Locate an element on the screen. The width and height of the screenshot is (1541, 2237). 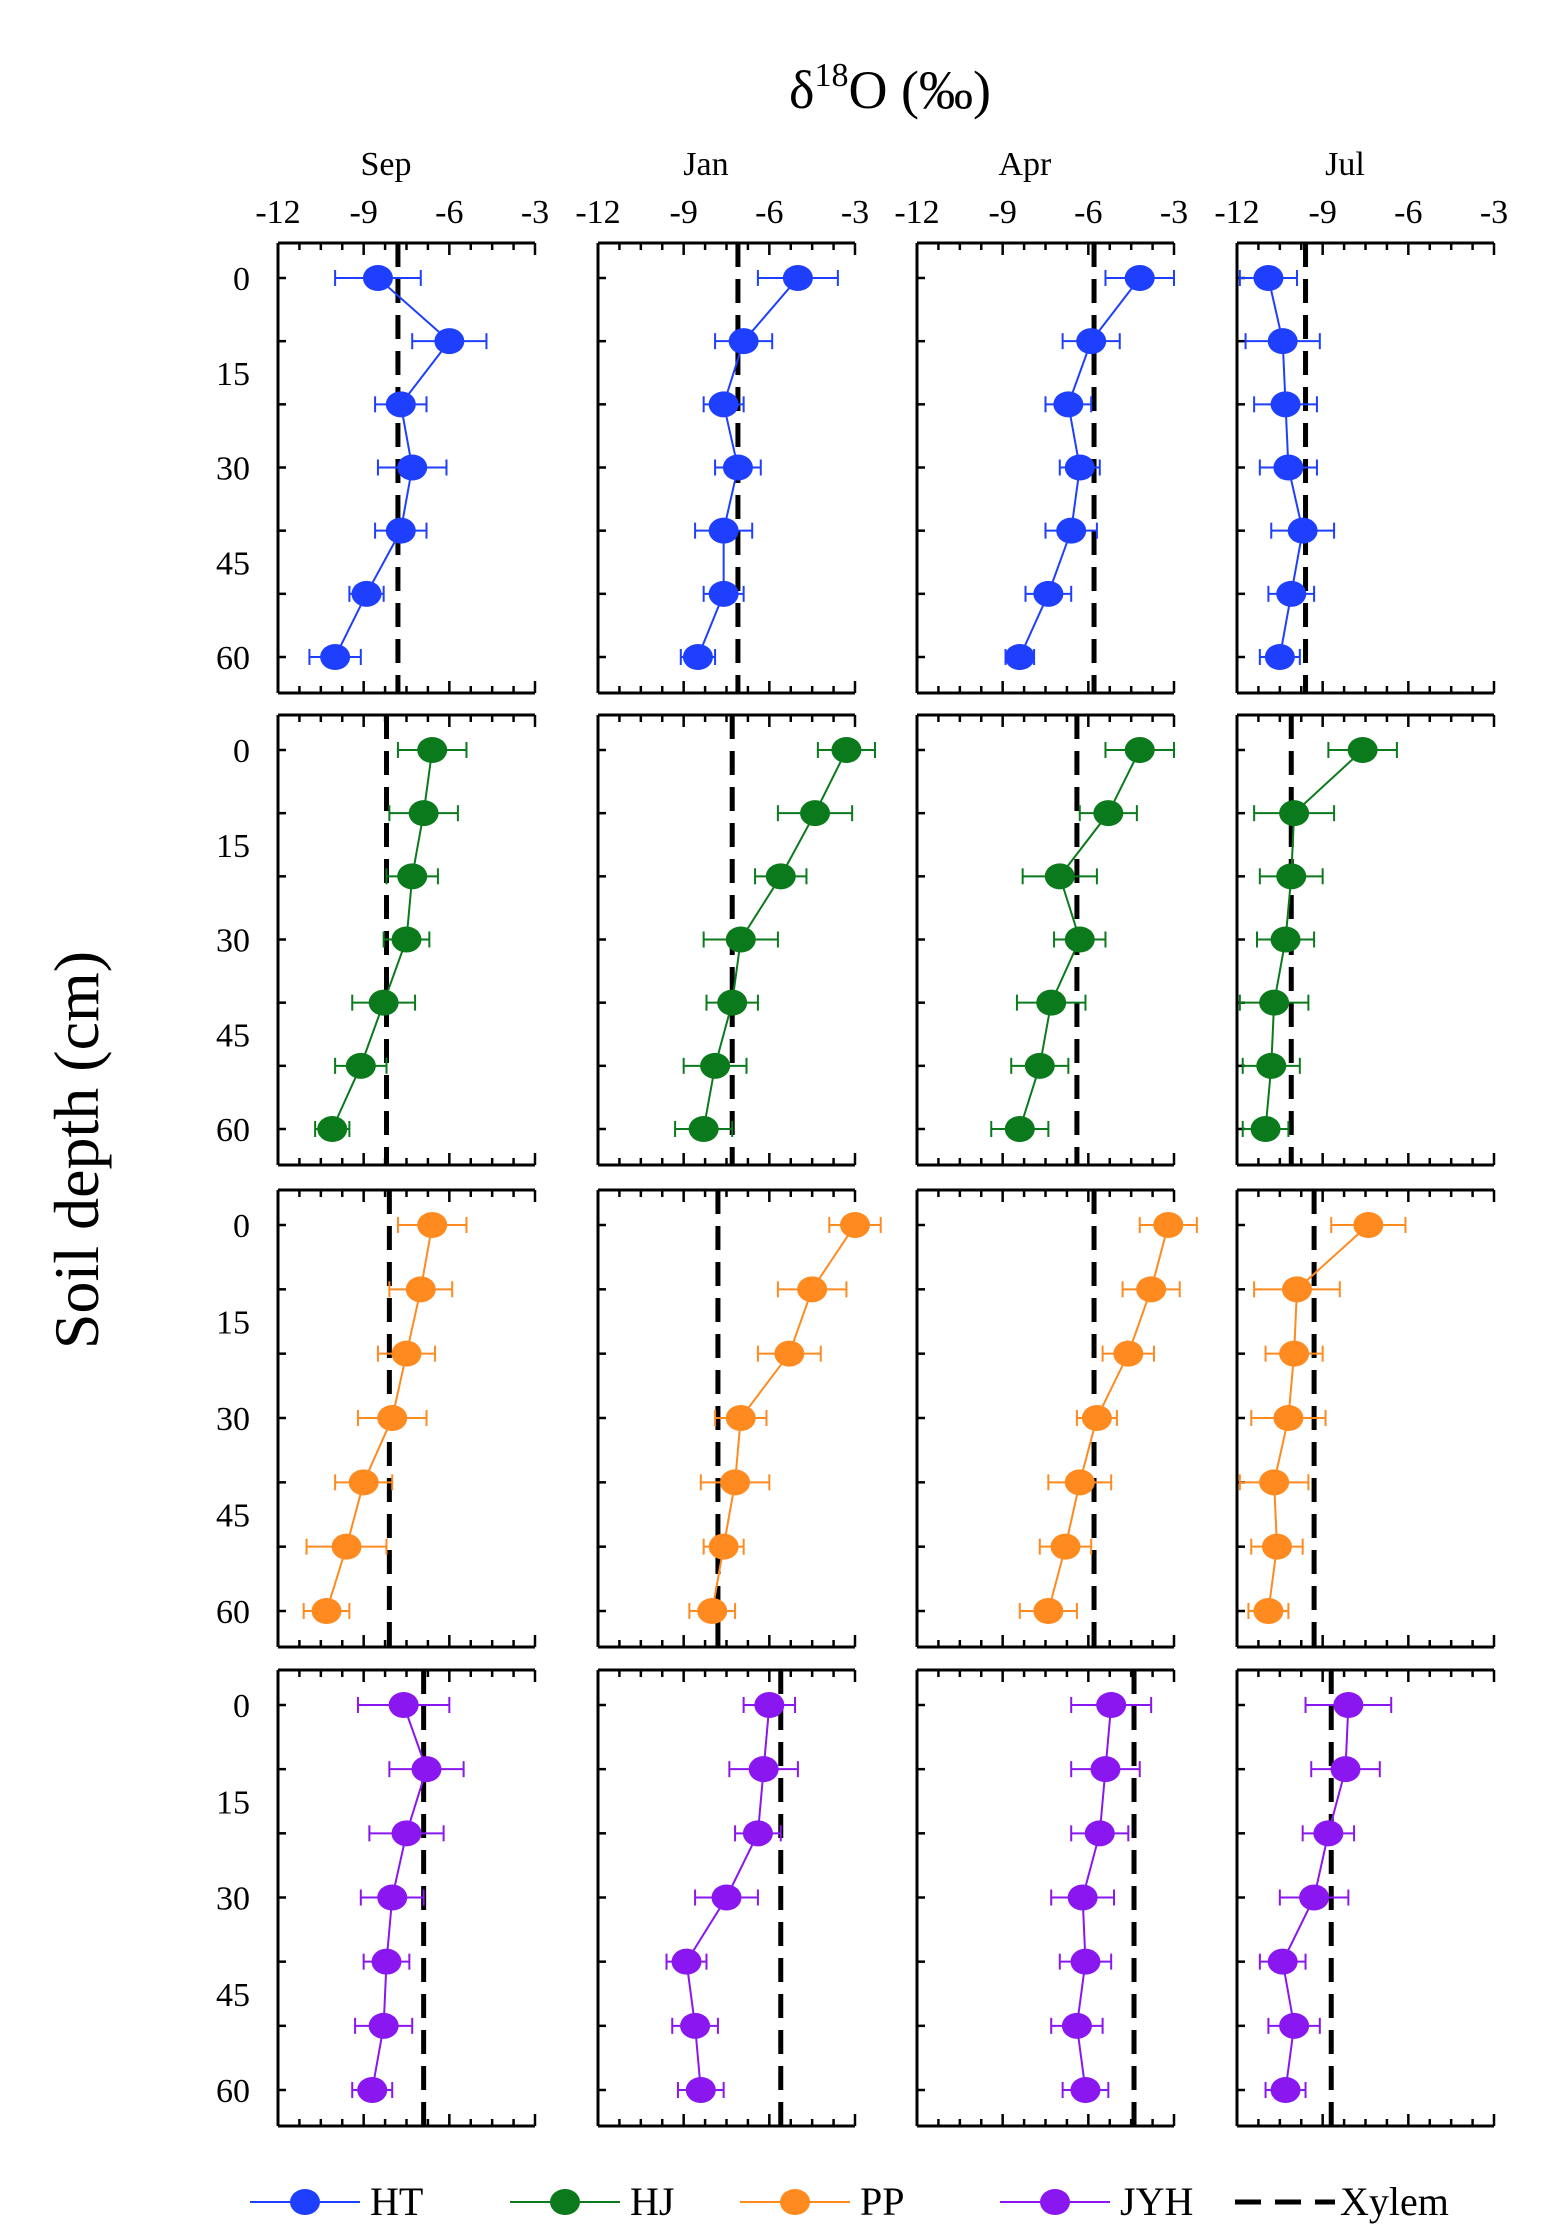
y-tick-label: 15 is located at coordinates (233, 846).